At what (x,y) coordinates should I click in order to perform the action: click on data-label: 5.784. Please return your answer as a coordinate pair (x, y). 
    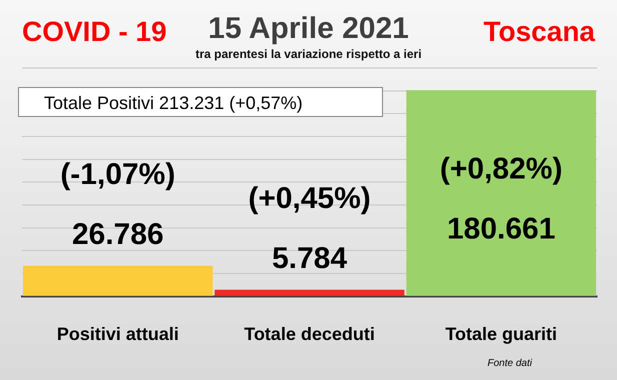
    Looking at the image, I should click on (310, 259).